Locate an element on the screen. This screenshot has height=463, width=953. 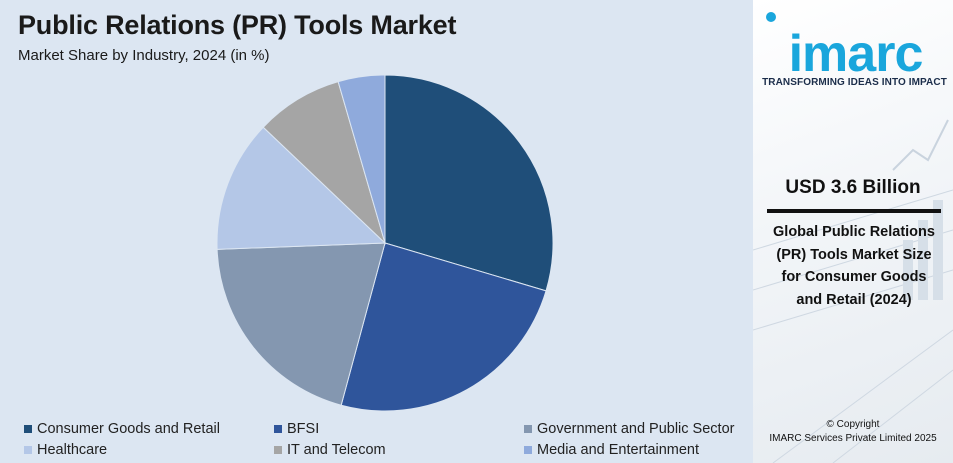
legend-item: IT and Telecom is located at coordinates (330, 450).